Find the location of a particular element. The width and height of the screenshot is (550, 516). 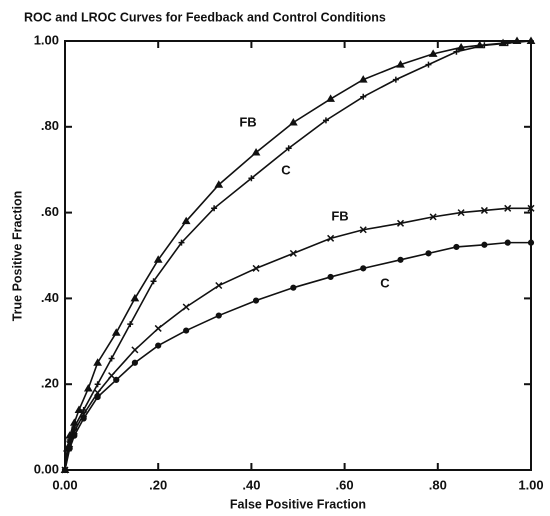

x-tick-label: .40 is located at coordinates (251, 484).